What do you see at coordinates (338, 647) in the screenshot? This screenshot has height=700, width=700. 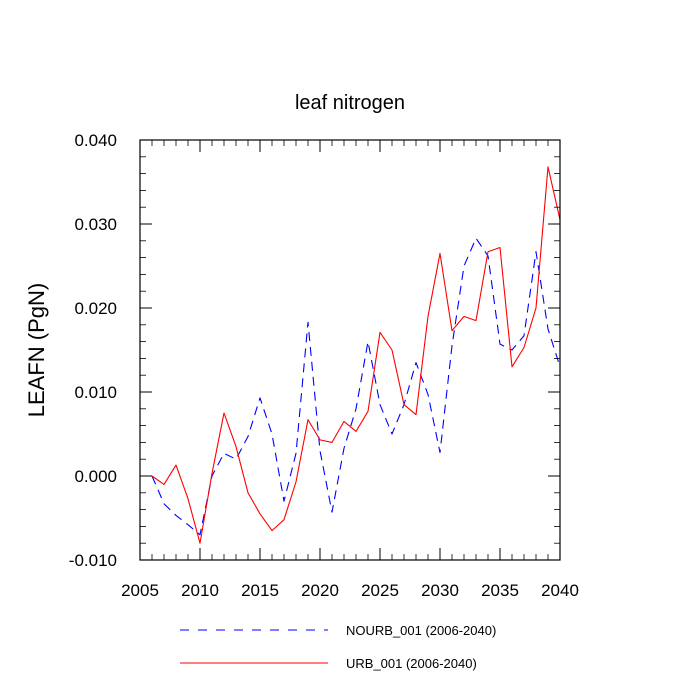 I see `legend: NOURB_001 (2006-2040) URB_001 (2006-2040)` at bounding box center [338, 647].